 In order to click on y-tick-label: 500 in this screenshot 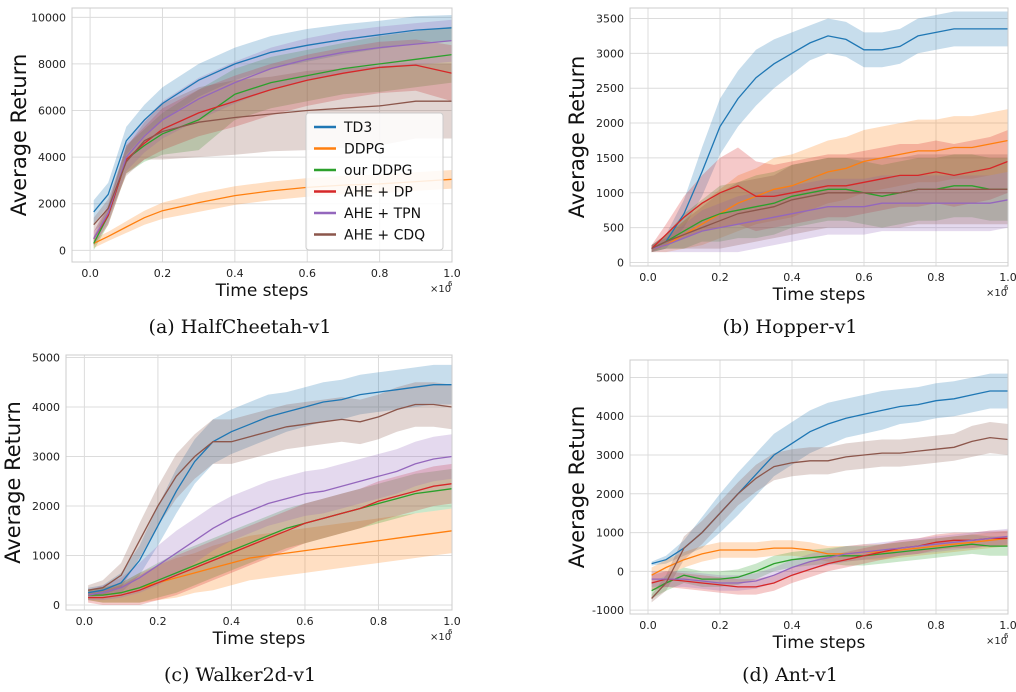, I will do `click(613, 228)`.